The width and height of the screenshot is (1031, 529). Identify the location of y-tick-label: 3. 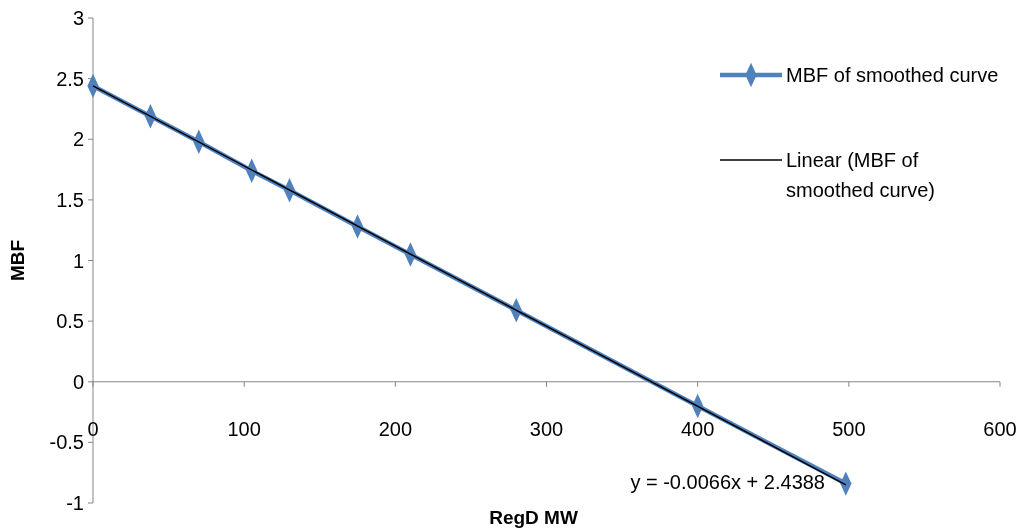
(78, 18).